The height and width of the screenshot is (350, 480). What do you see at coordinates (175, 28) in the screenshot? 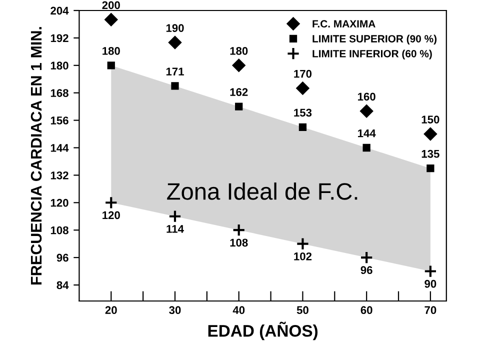
I see `data-label: 190` at bounding box center [175, 28].